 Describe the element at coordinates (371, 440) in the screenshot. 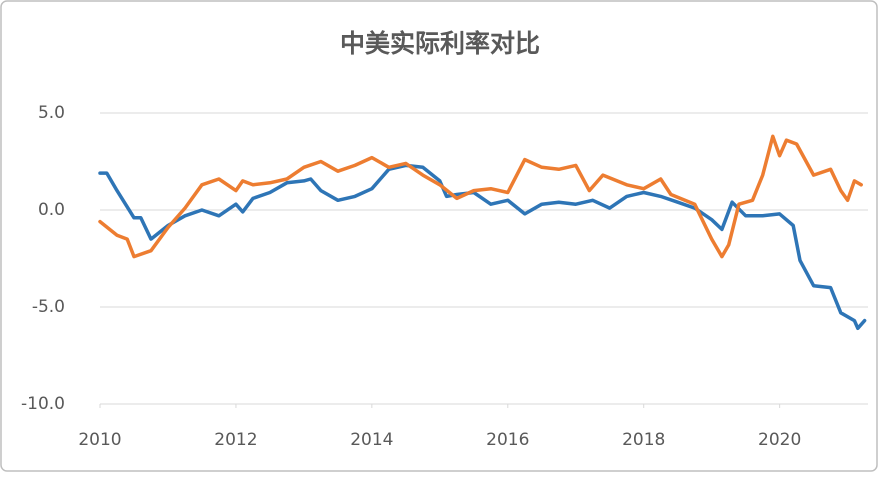

I see `x-tick-label: 2014` at that location.